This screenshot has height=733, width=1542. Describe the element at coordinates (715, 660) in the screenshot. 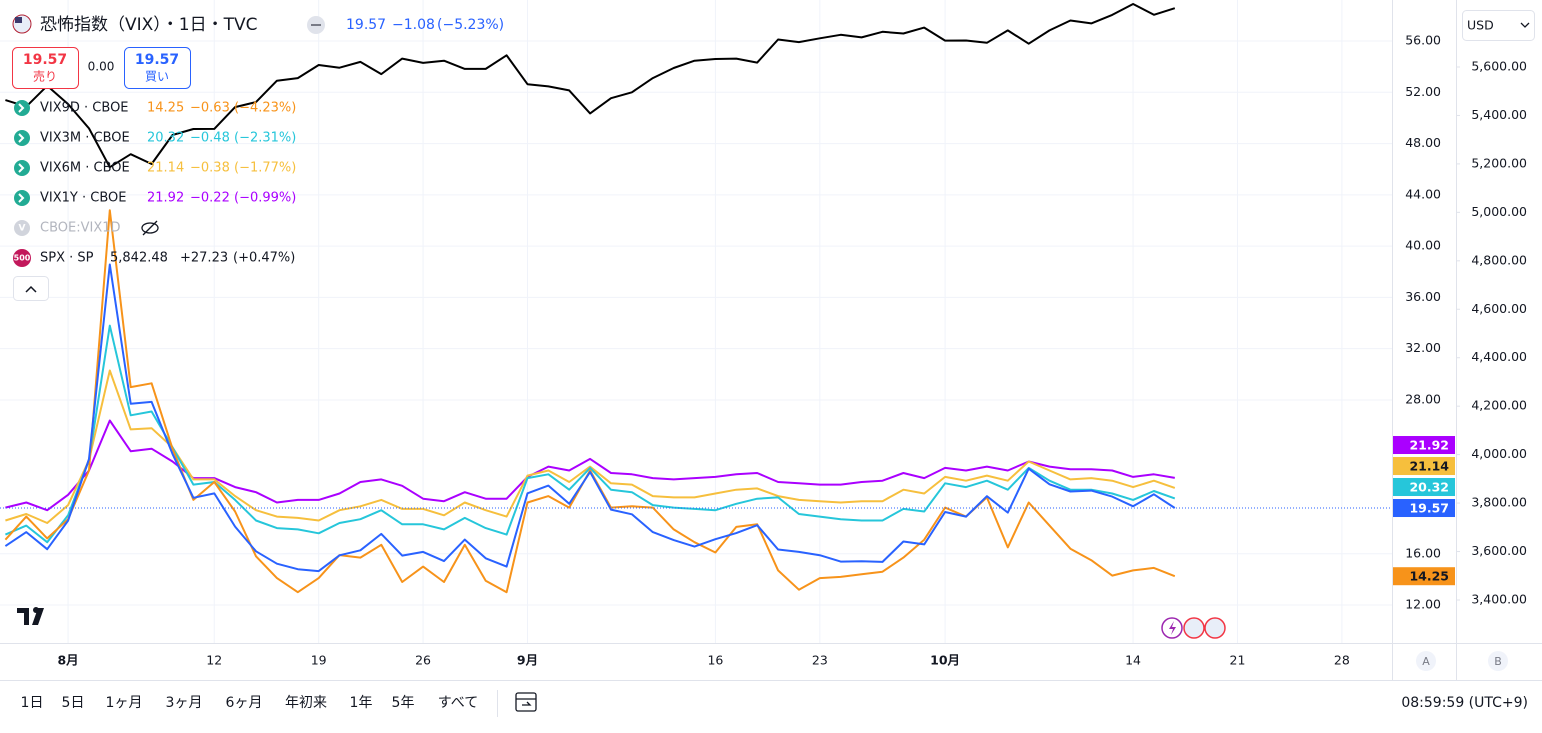

I see `x-tick-label: 16` at that location.